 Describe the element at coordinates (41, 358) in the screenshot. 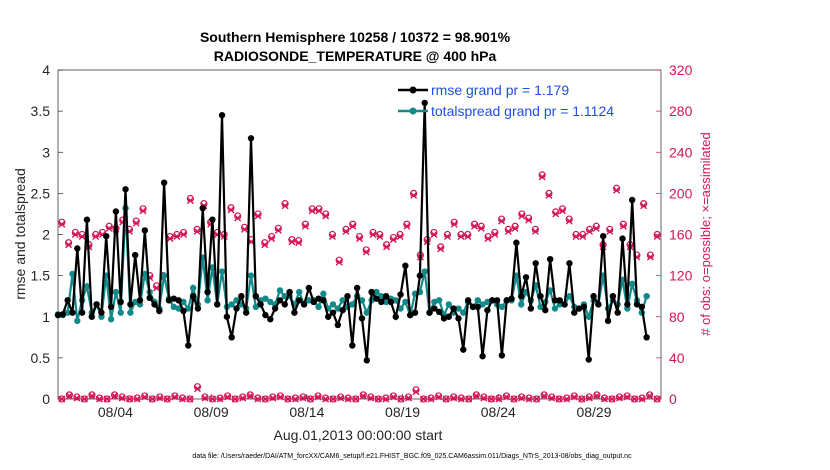

I see `left-tick-label: 0.5` at that location.